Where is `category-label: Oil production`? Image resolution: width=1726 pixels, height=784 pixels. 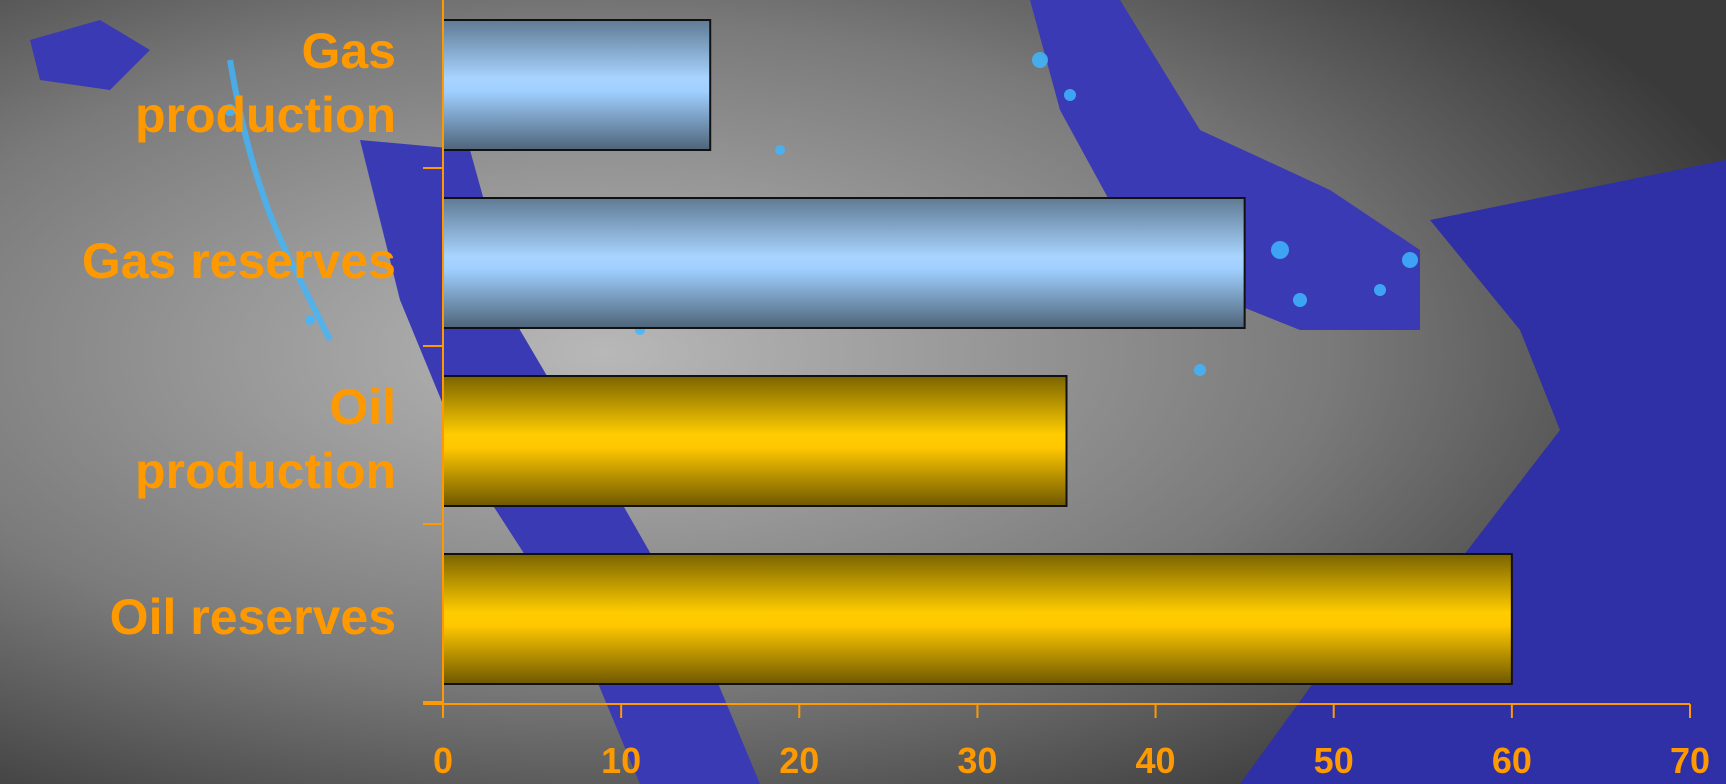
category-label: Oil production is located at coordinates (265, 439).